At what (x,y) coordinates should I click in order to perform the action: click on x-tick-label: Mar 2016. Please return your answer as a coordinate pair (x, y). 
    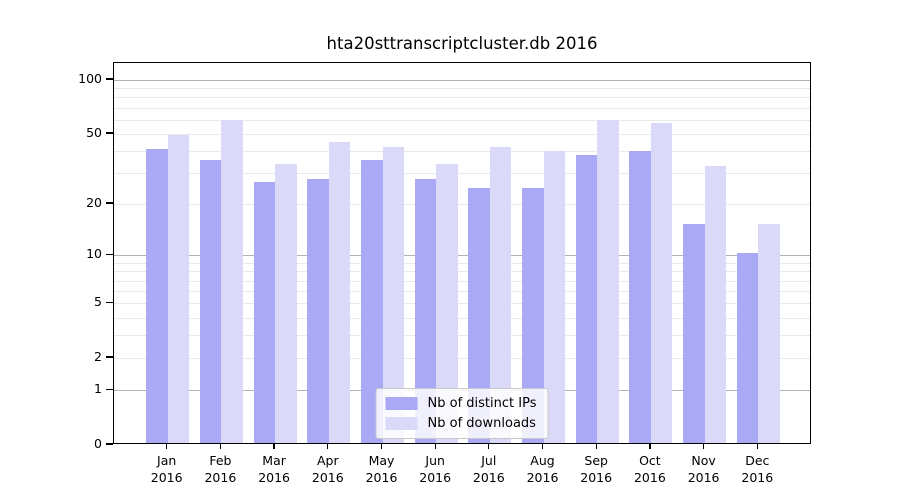
    Looking at the image, I should click on (274, 469).